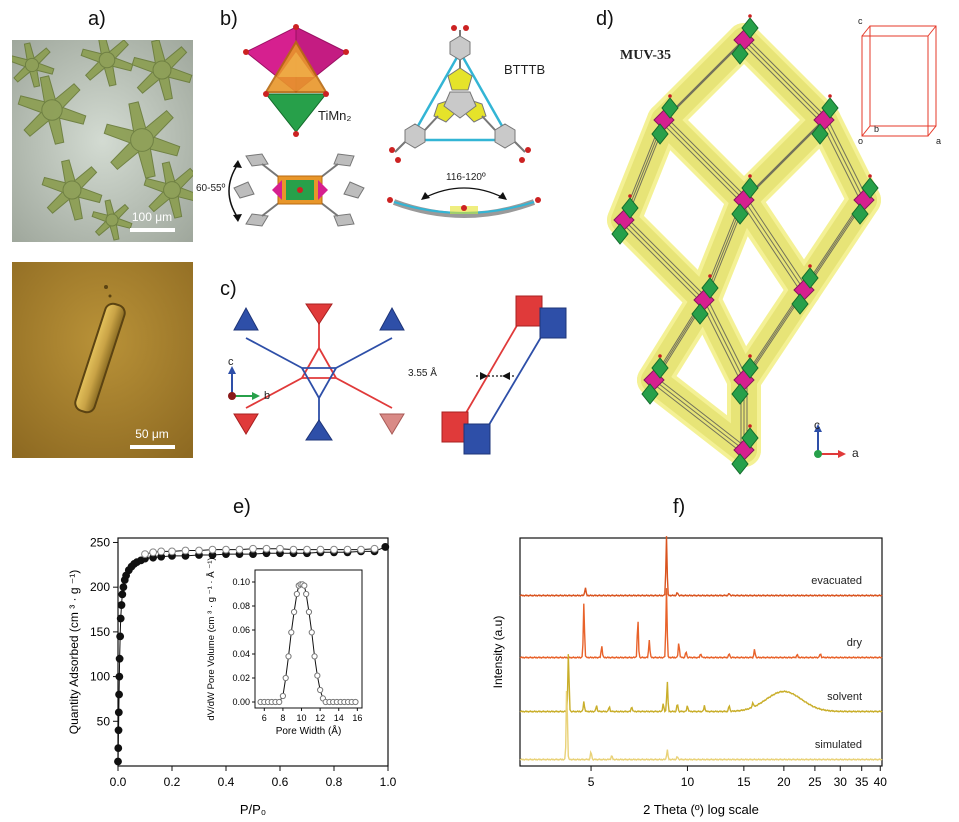 The image size is (959, 822). Describe the element at coordinates (881, 782) in the screenshot. I see `x-tick-label: 40` at that location.